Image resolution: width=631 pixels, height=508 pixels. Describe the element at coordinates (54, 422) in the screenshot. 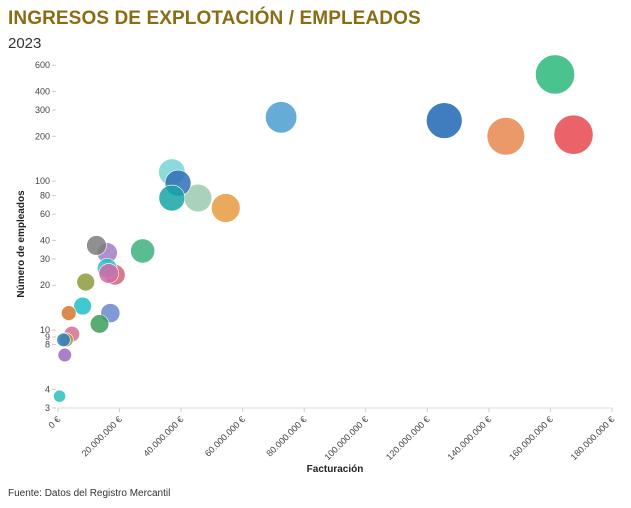

I see `x-tick-label: 0 €` at that location.